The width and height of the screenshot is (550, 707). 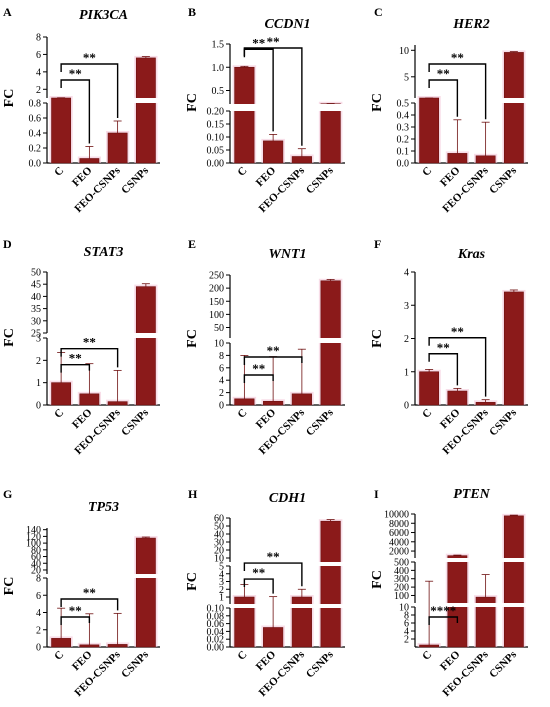 What do you see at coordinates (216, 138) in the screenshot?
I see `y-tick-label: 0.10` at bounding box center [216, 138].